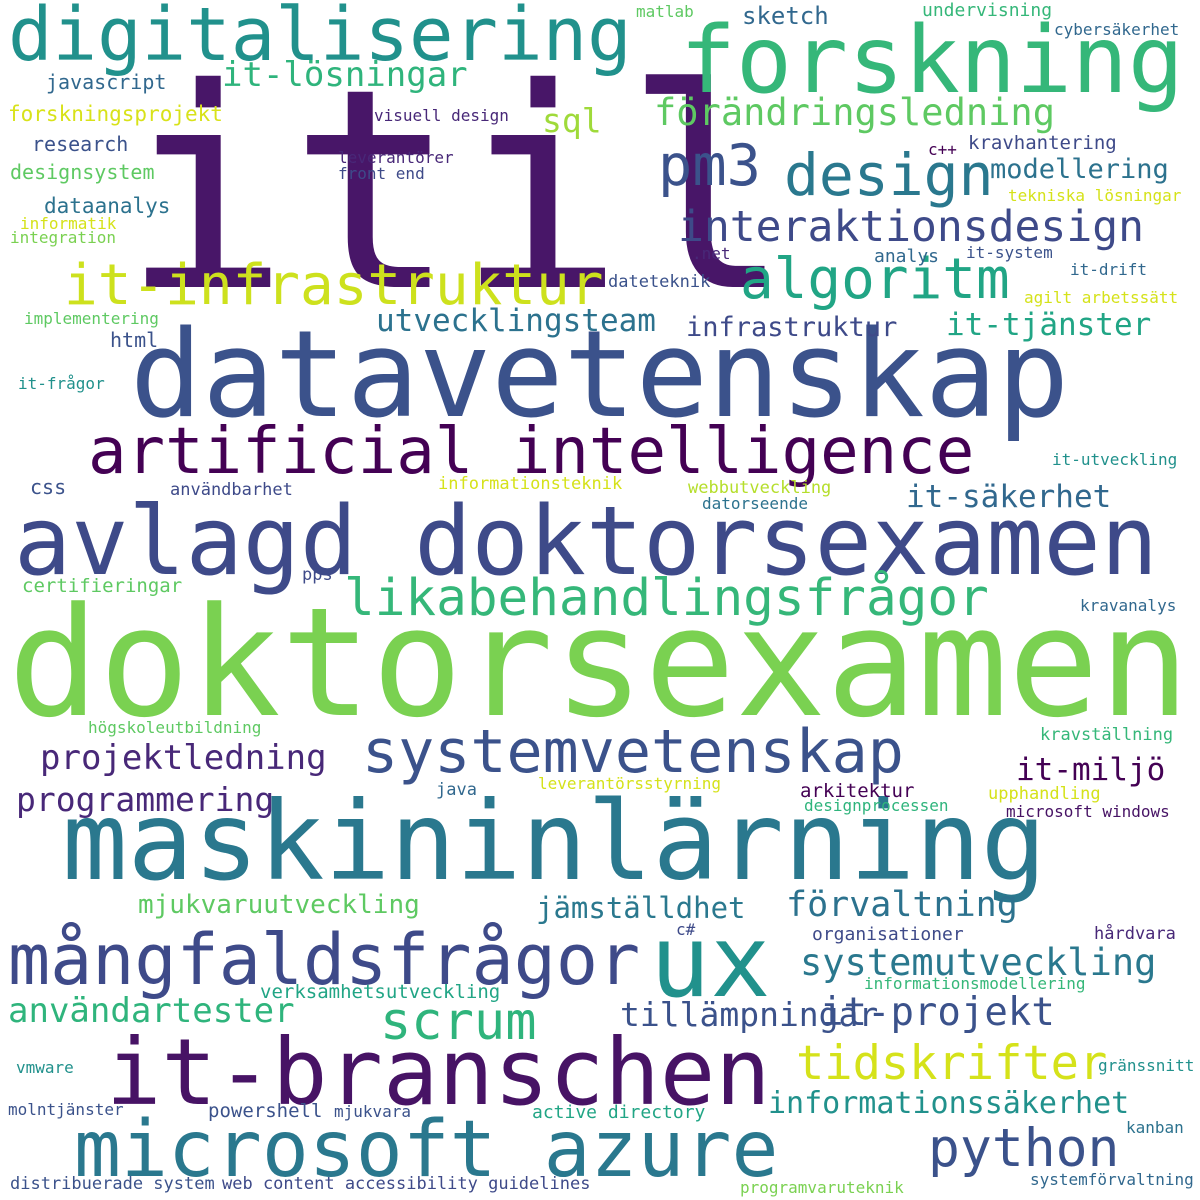 The width and height of the screenshot is (1200, 1200). I want to click on word-active-directory: active directory, so click(619, 1112).